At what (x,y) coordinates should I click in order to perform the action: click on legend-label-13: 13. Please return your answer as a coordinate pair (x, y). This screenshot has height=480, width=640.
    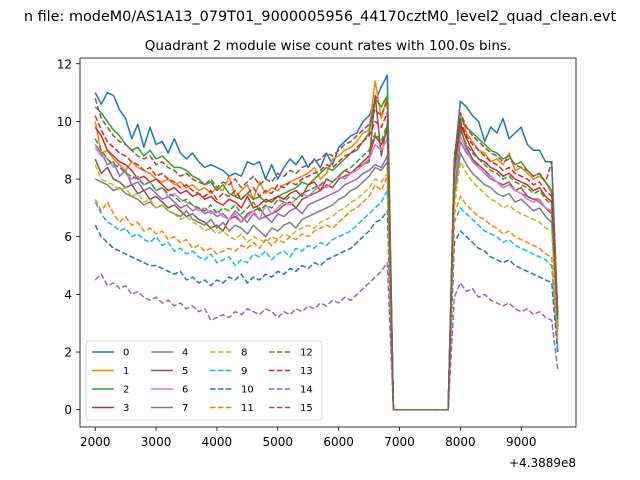
    Looking at the image, I should click on (306, 371).